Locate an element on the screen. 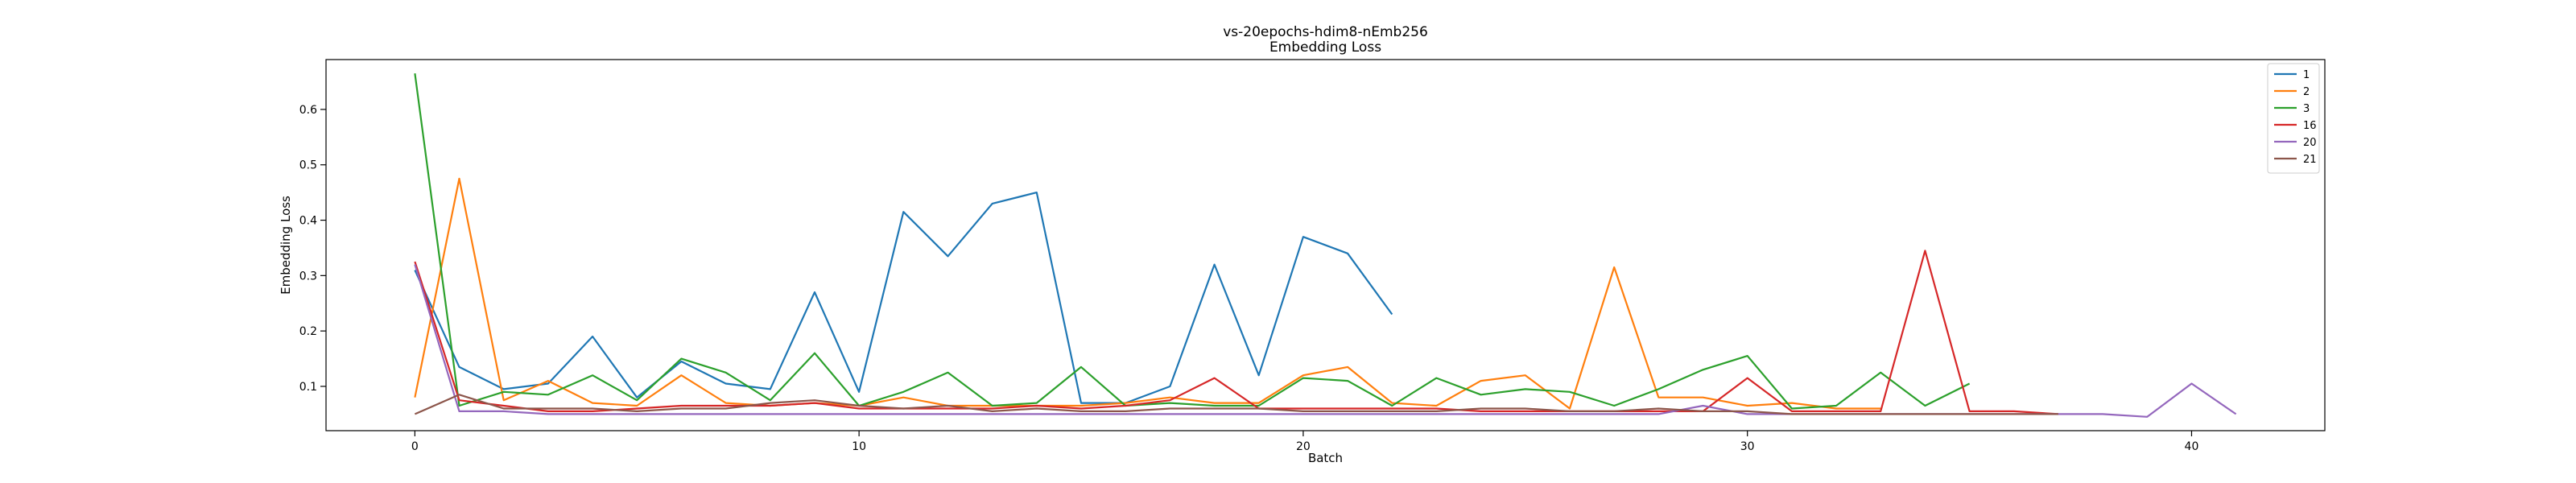  x-tick-label: 30 is located at coordinates (1747, 446).